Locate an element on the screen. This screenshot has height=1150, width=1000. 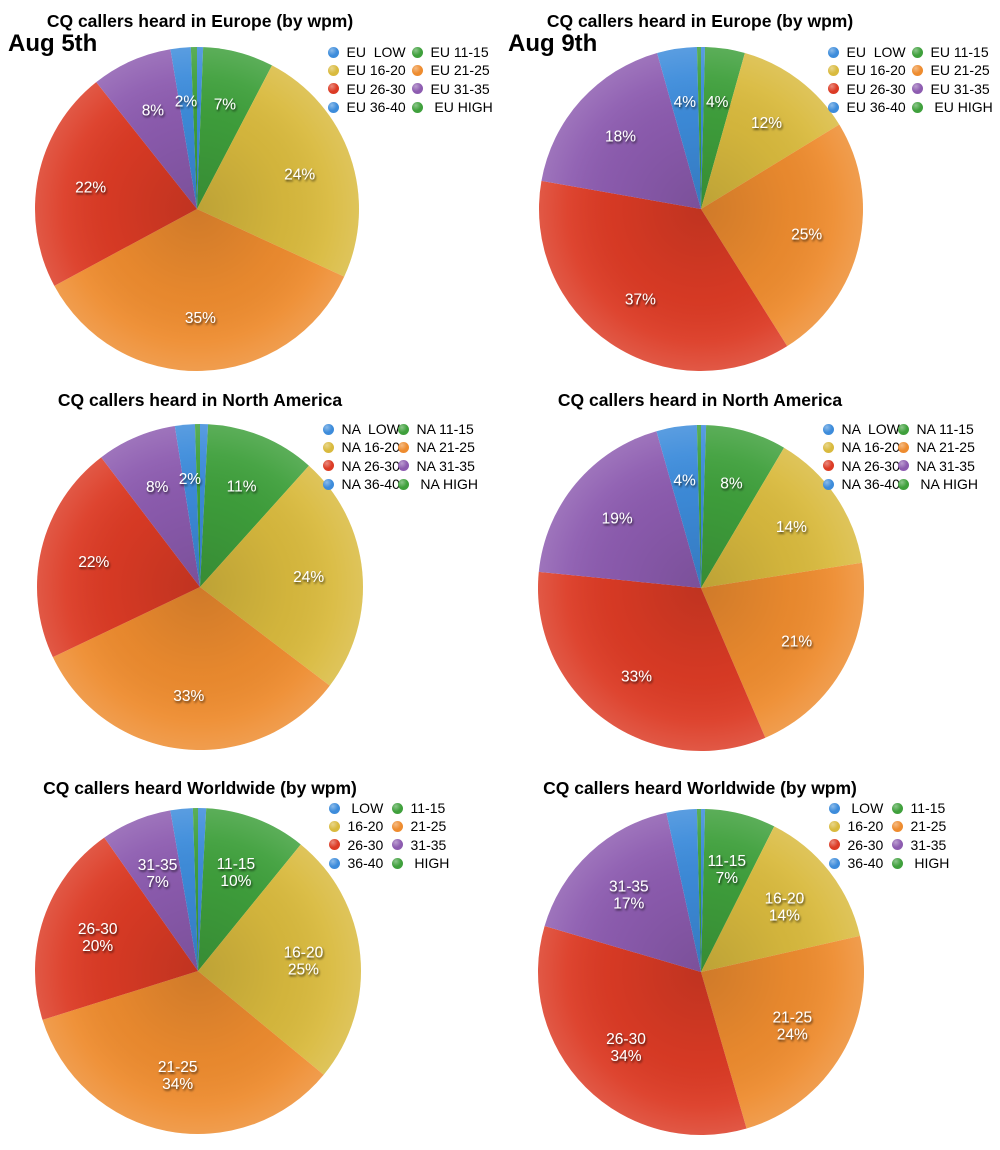
legend-item-na-11-15: NA 11-15 is located at coordinates (935, 429).